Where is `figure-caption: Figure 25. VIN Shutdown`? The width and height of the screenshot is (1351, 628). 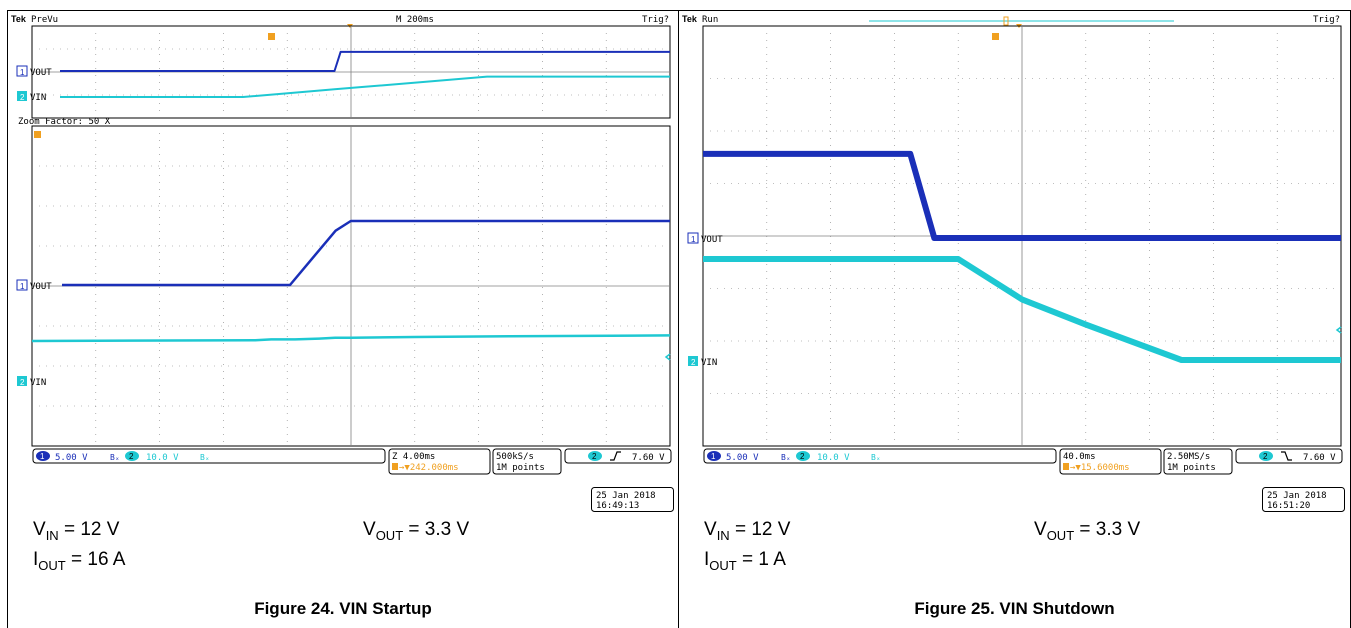 figure-caption: Figure 25. VIN Shutdown is located at coordinates (1014, 608).